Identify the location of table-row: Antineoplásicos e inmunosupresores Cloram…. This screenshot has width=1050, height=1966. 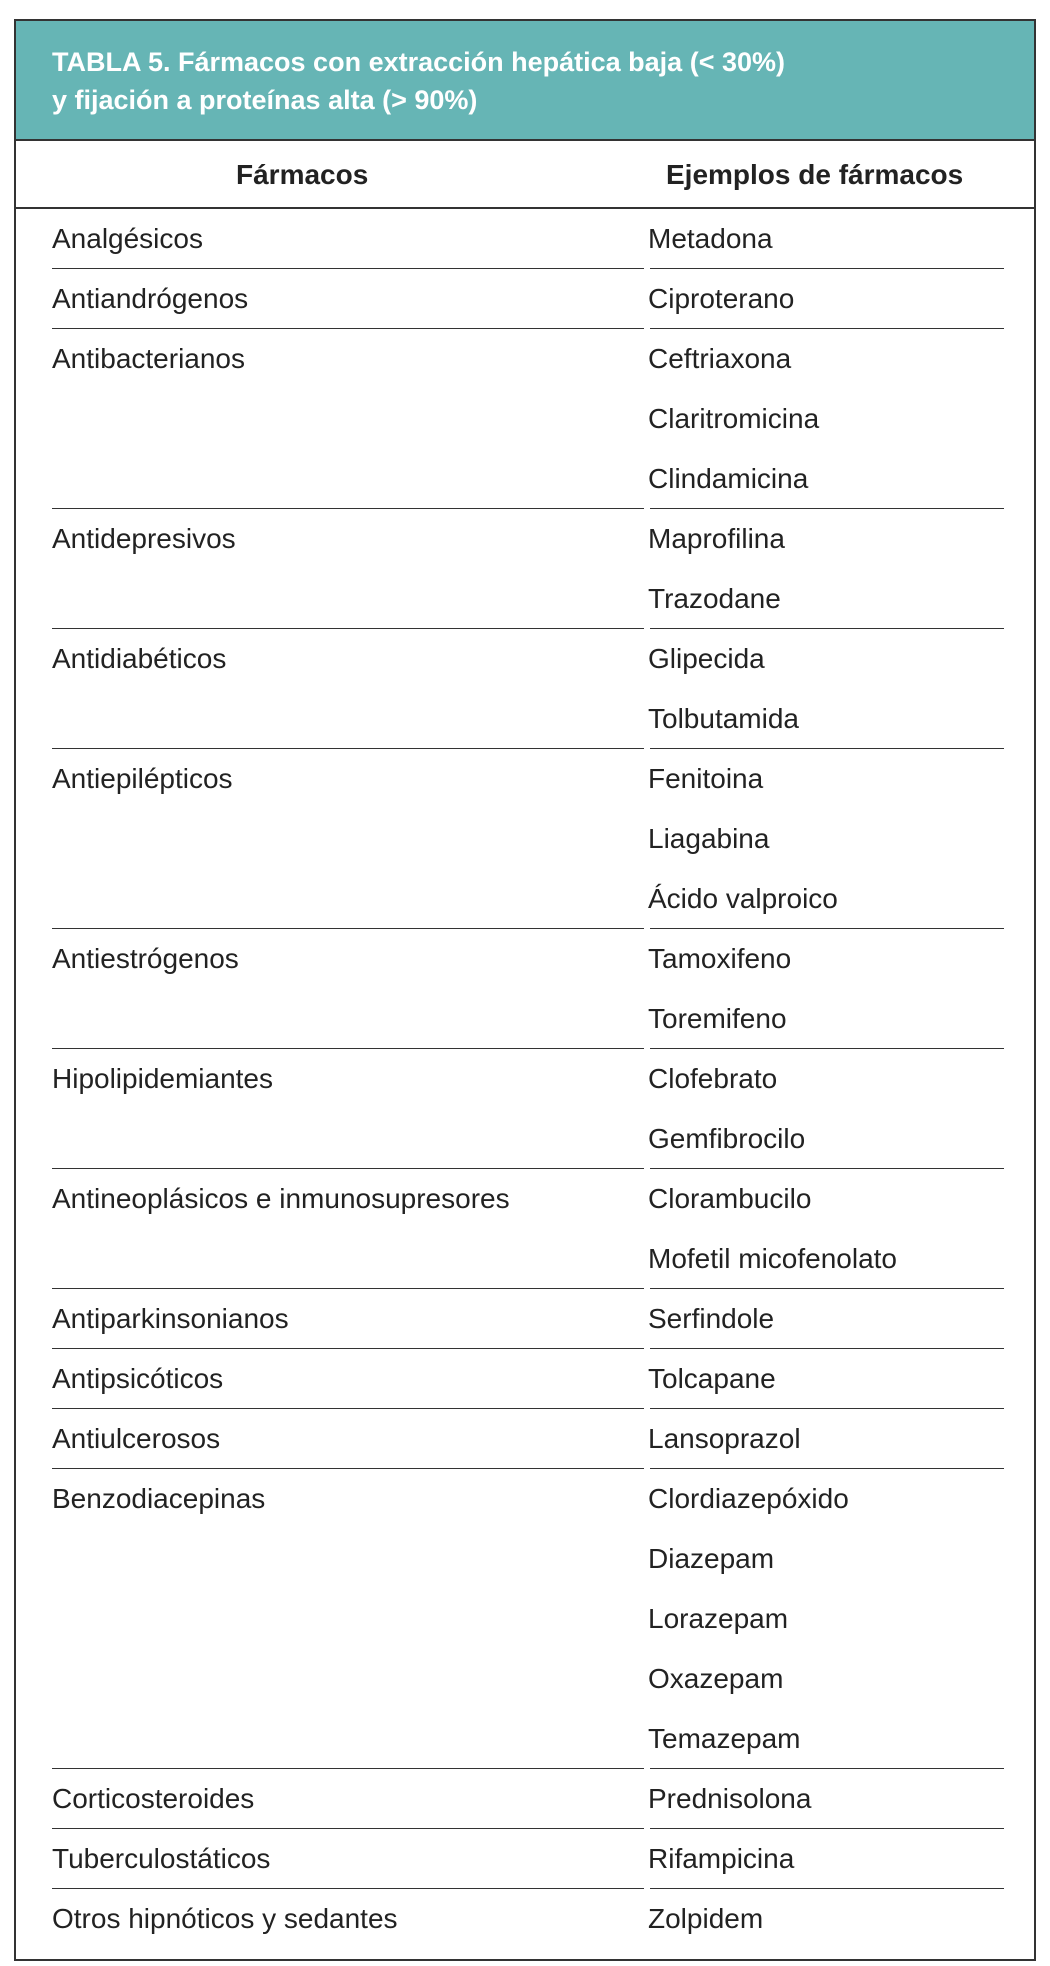
(525, 1199).